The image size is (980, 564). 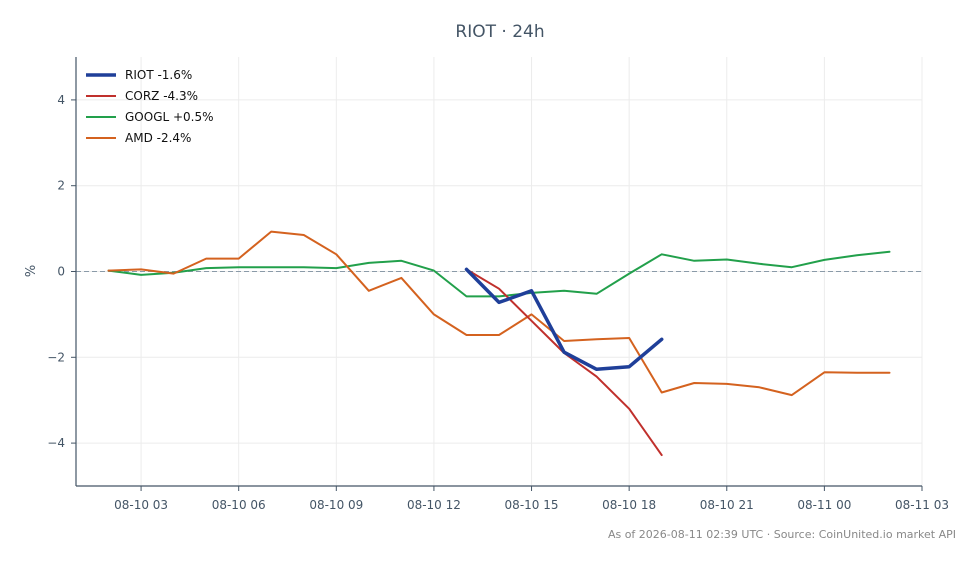 What do you see at coordinates (169, 117) in the screenshot?
I see `legend-label-googl: GOOGL +0.5%` at bounding box center [169, 117].